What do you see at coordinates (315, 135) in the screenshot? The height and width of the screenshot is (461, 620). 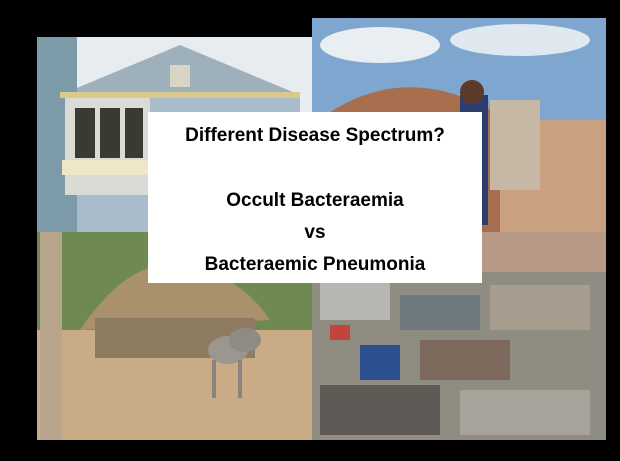 I see `slide-title: Different Disease Spectrum?` at bounding box center [315, 135].